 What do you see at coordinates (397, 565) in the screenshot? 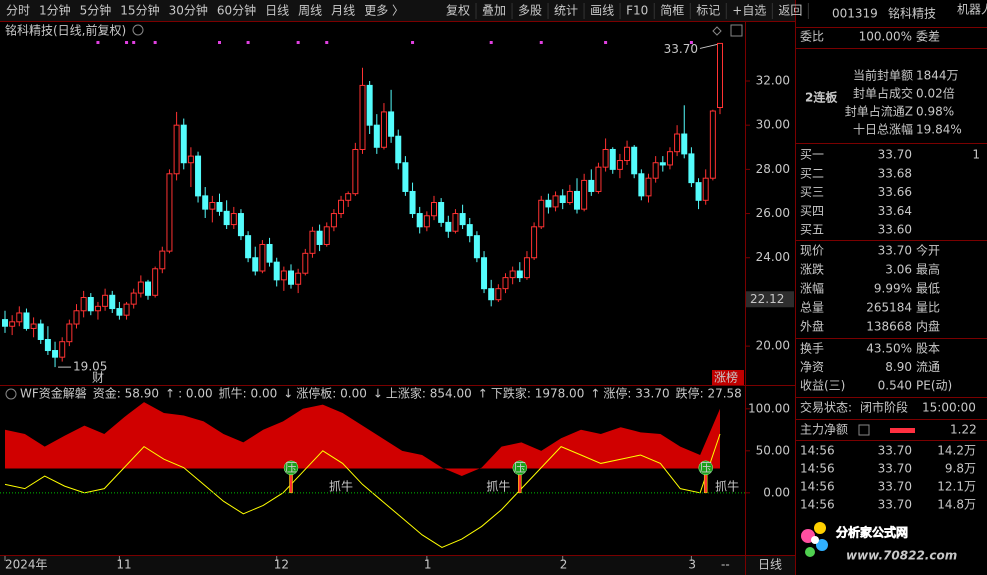
I see `bottom-bar-bg` at bounding box center [397, 565].